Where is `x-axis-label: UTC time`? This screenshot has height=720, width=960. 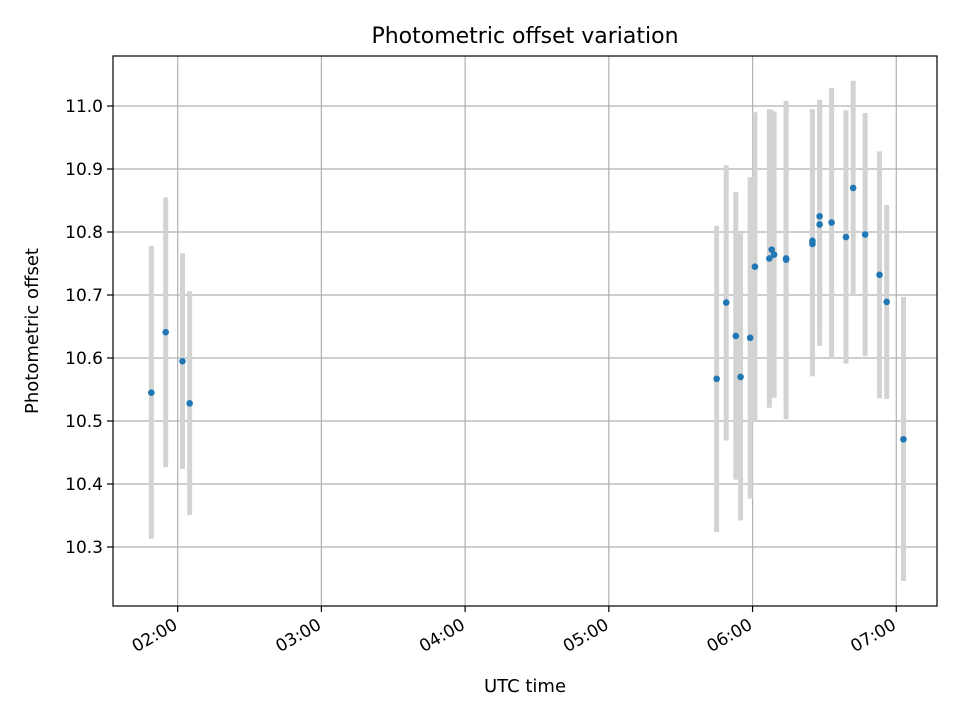
x-axis-label: UTC time is located at coordinates (525, 686).